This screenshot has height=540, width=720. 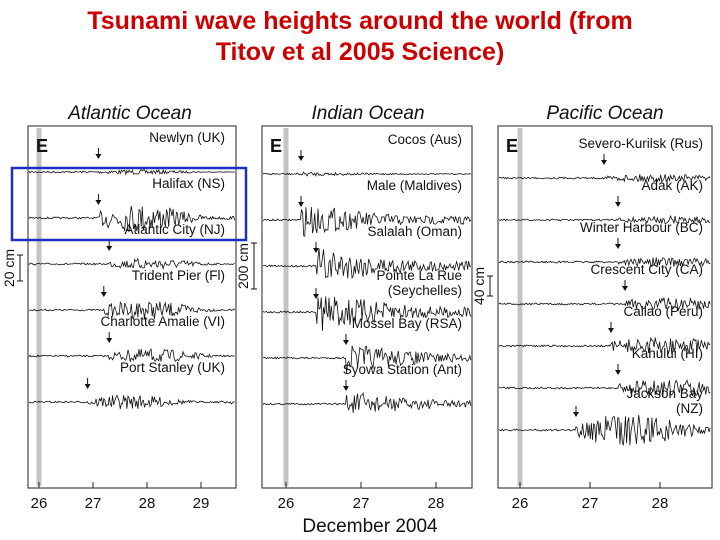 I want to click on series-label: Severo-Kurilsk (Rus), so click(x=640, y=143).